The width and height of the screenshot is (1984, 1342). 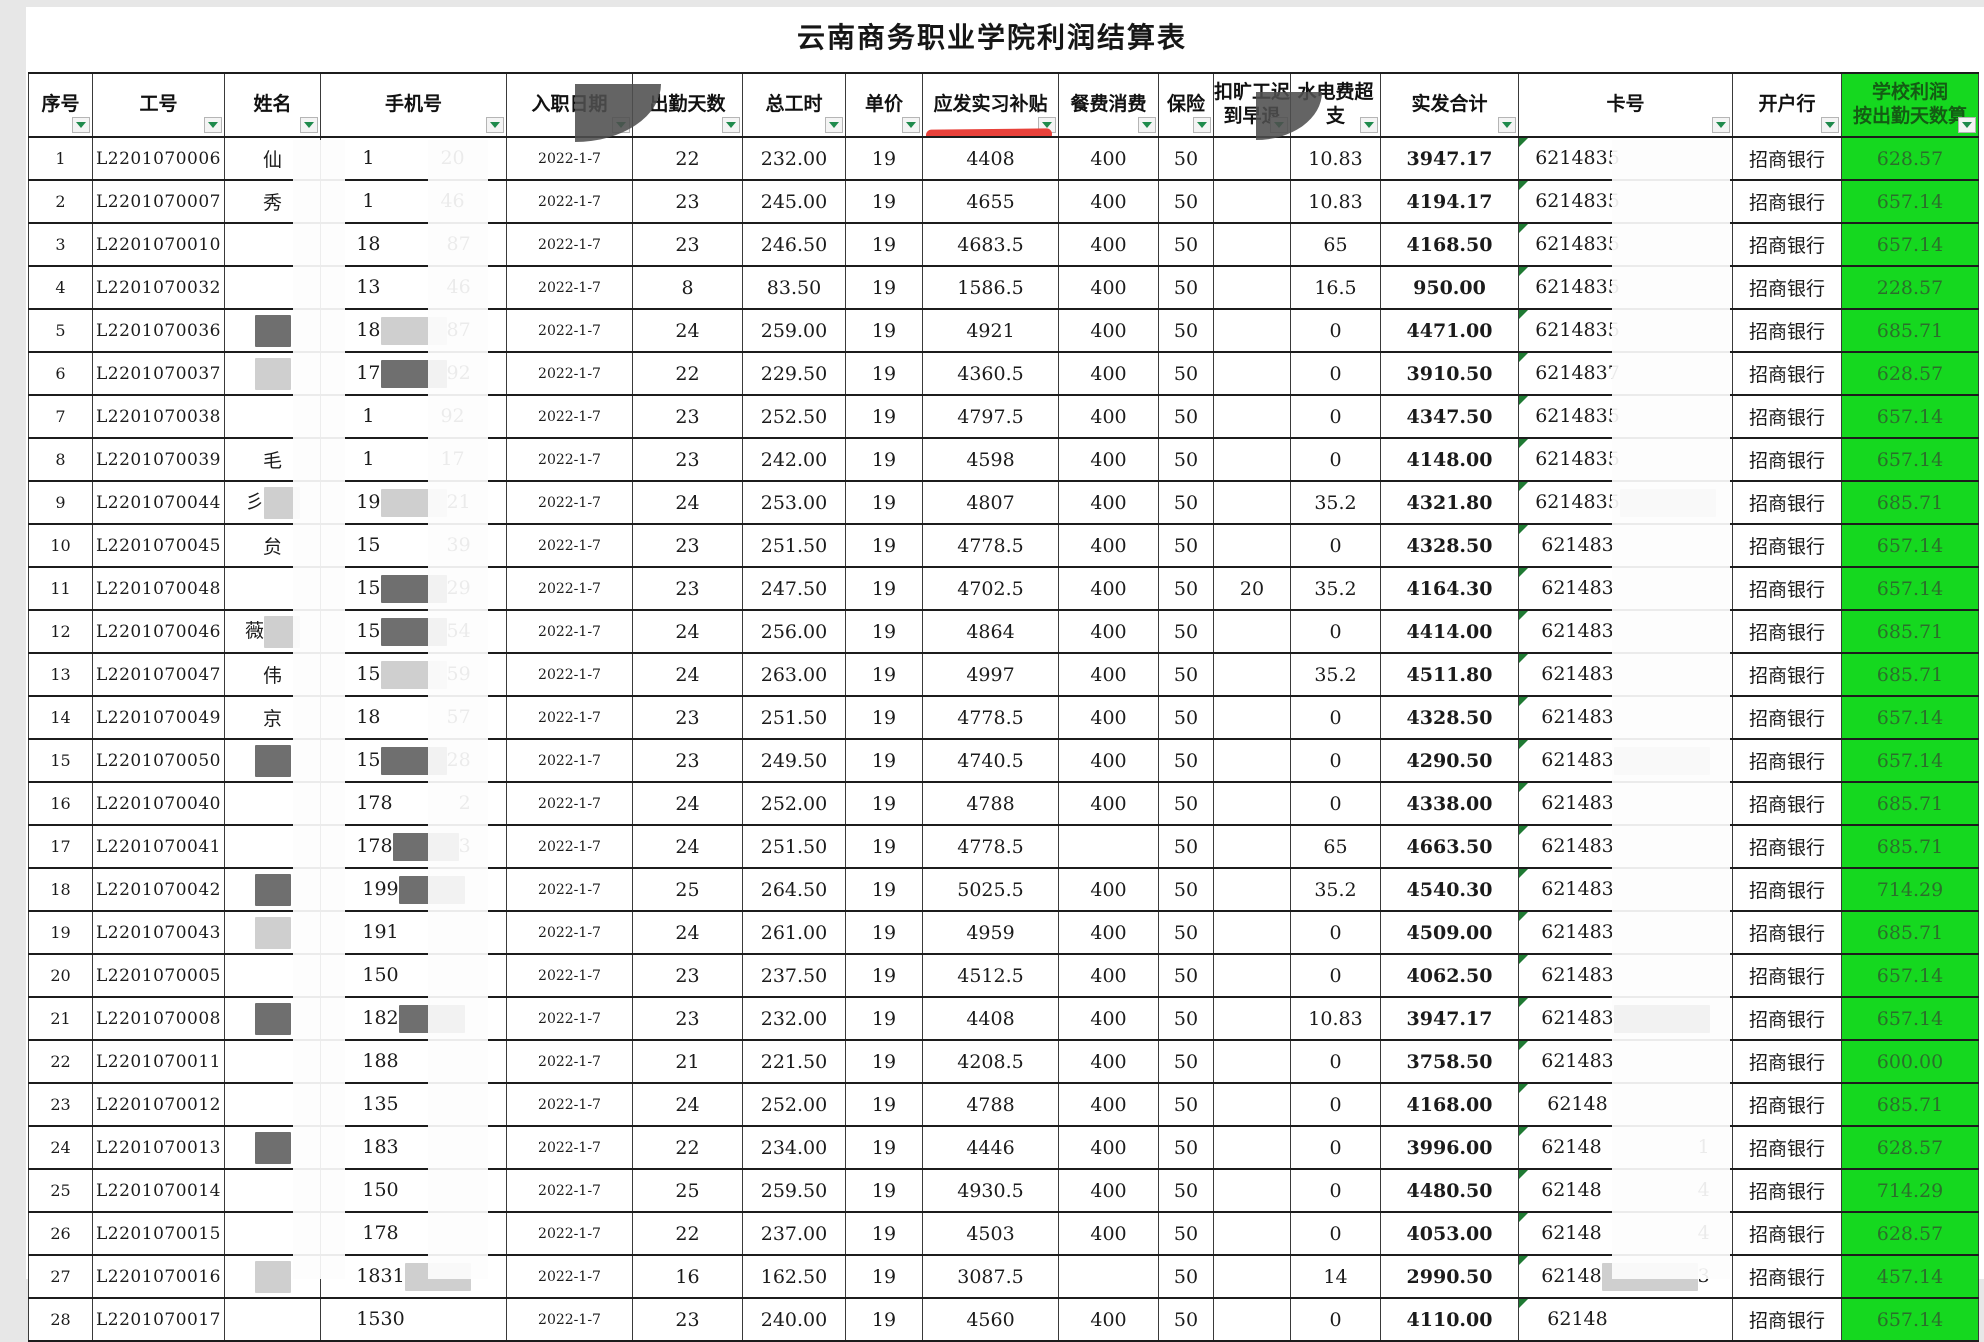 What do you see at coordinates (990, 459) in the screenshot?
I see `cell-subsidy: 4598` at bounding box center [990, 459].